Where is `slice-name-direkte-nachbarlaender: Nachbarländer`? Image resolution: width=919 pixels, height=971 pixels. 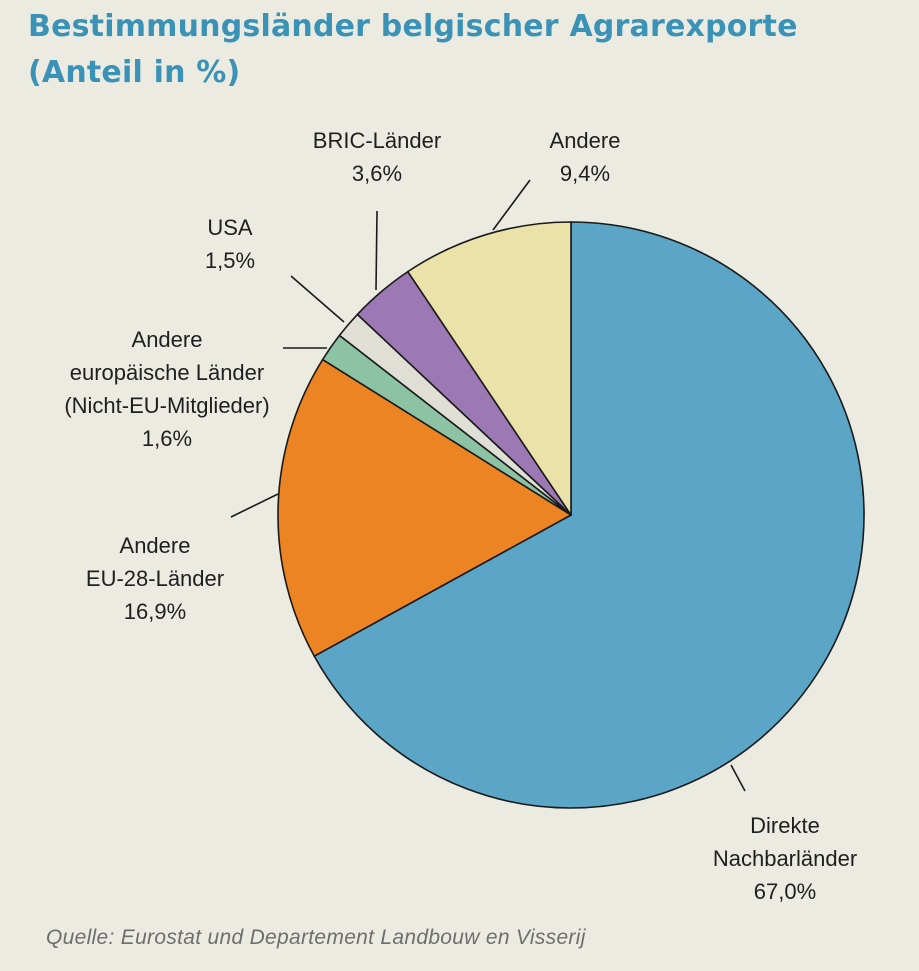
slice-name-direkte-nachbarlaender: Nachbarländer is located at coordinates (785, 858).